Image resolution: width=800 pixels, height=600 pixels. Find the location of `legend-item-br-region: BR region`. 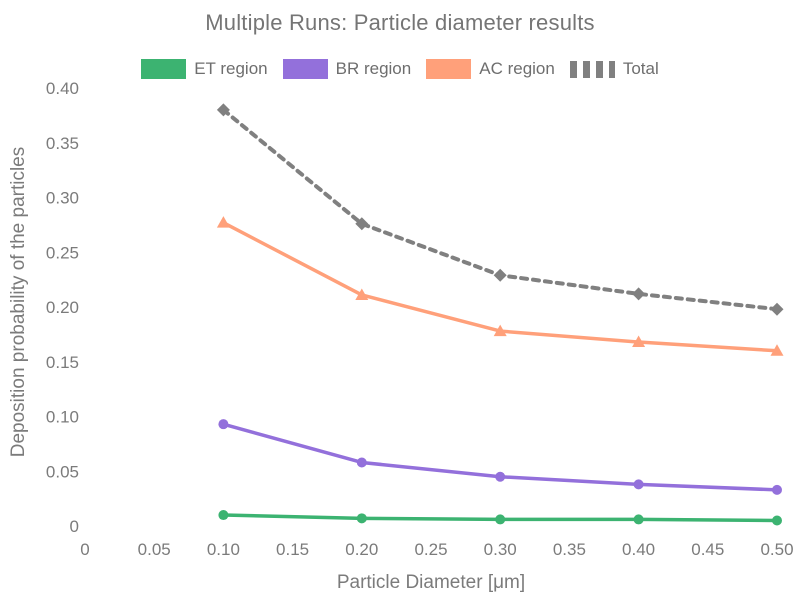

legend-item-br-region: BR region is located at coordinates (347, 69).